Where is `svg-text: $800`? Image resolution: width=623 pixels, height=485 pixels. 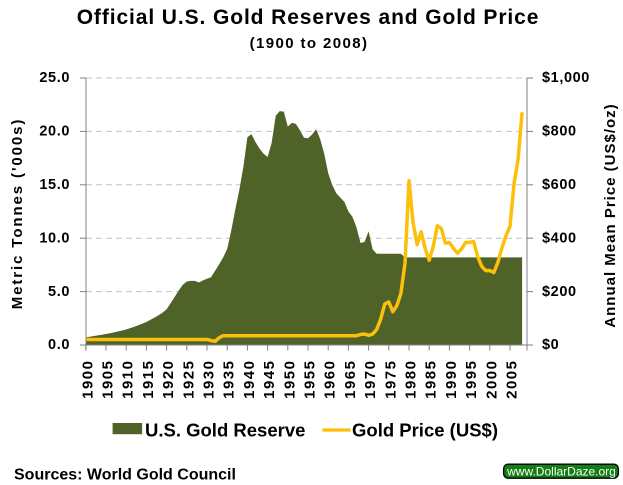 svg-text: $800 is located at coordinates (559, 132).